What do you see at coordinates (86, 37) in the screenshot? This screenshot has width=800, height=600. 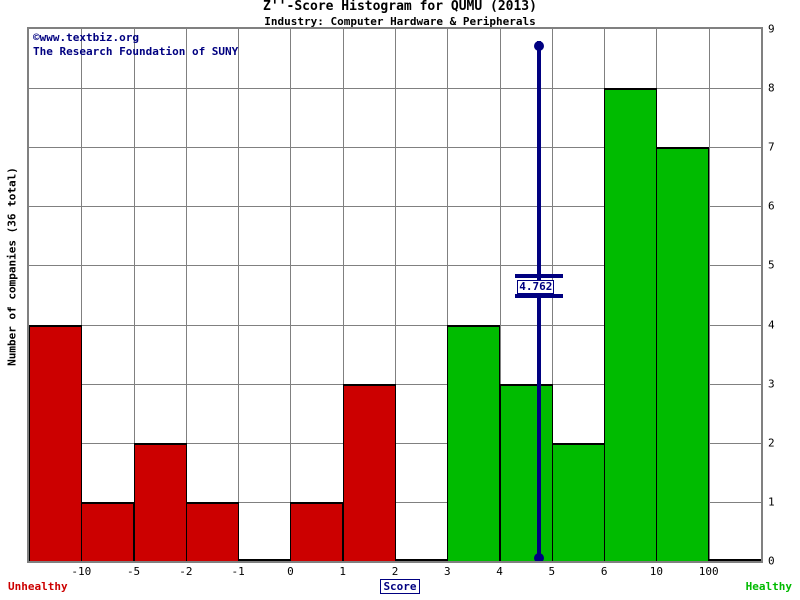 I see `credit-line-1: ©www.textbiz.org` at bounding box center [86, 37].